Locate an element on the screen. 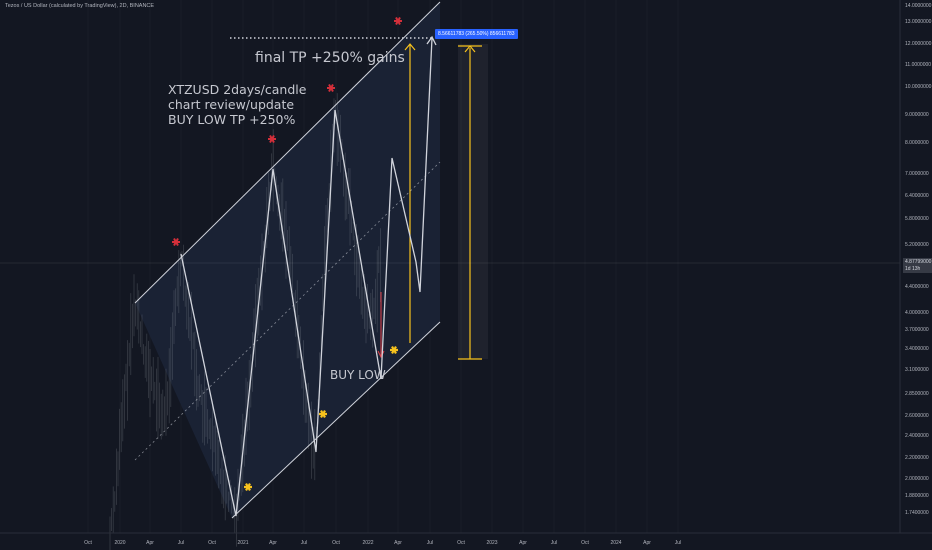 This screenshot has height=550, width=932. price-tick-label: 9.0000000 is located at coordinates (917, 115).